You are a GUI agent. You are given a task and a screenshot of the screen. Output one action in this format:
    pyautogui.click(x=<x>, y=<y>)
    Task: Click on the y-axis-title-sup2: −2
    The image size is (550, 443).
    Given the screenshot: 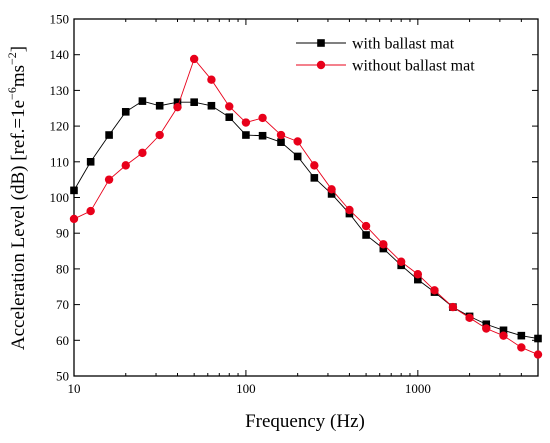 What is the action you would take?
    pyautogui.click(x=12, y=58)
    